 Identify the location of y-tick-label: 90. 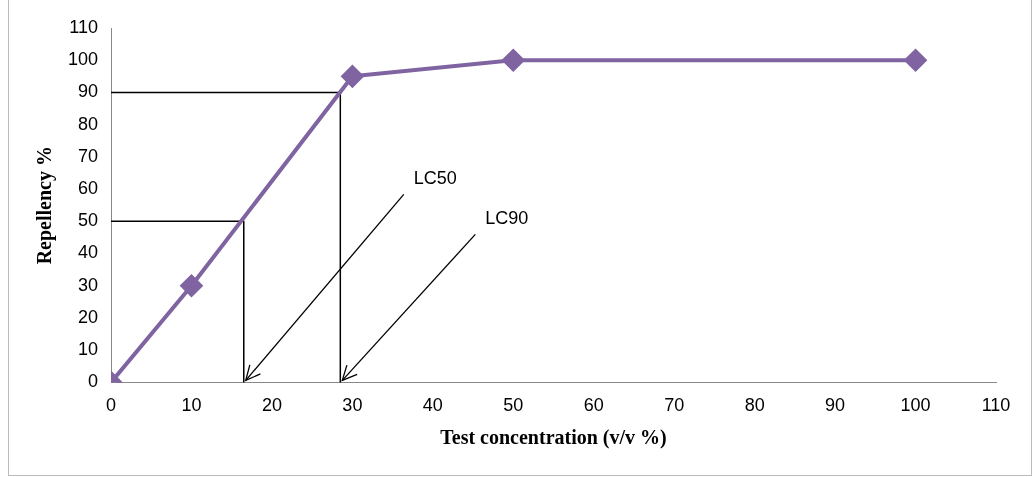
(88, 91).